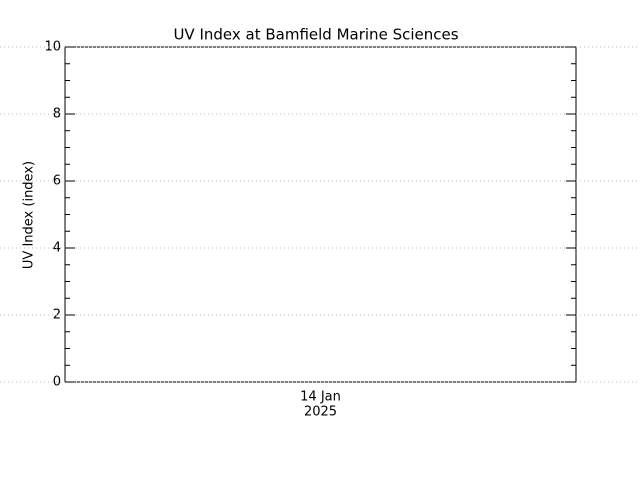 The width and height of the screenshot is (640, 480). Describe the element at coordinates (320, 397) in the screenshot. I see `x-tick-label: 14 Jan` at that location.